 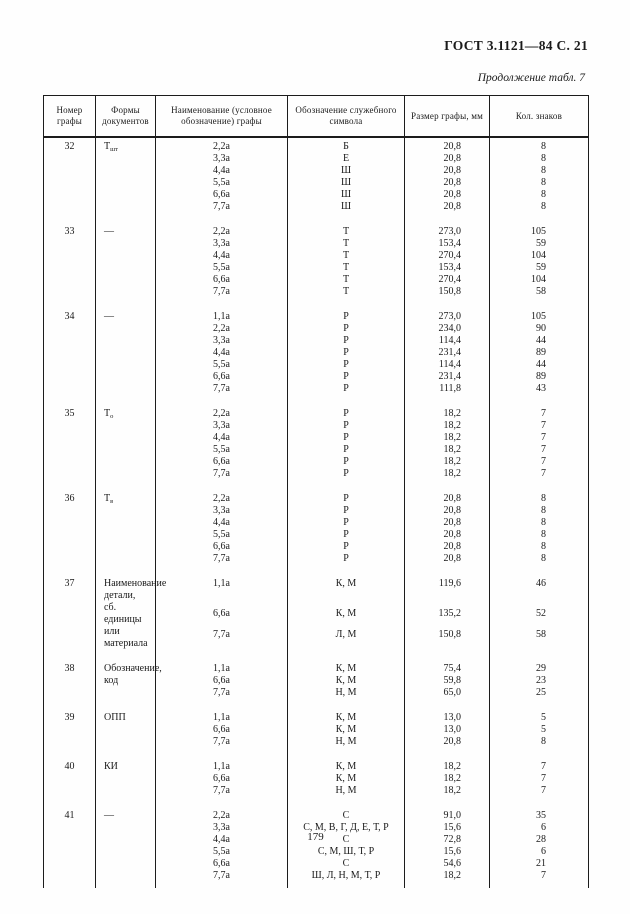 I want to click on table-row: 5,5а Р 18,2 7, so click(x=316, y=450).